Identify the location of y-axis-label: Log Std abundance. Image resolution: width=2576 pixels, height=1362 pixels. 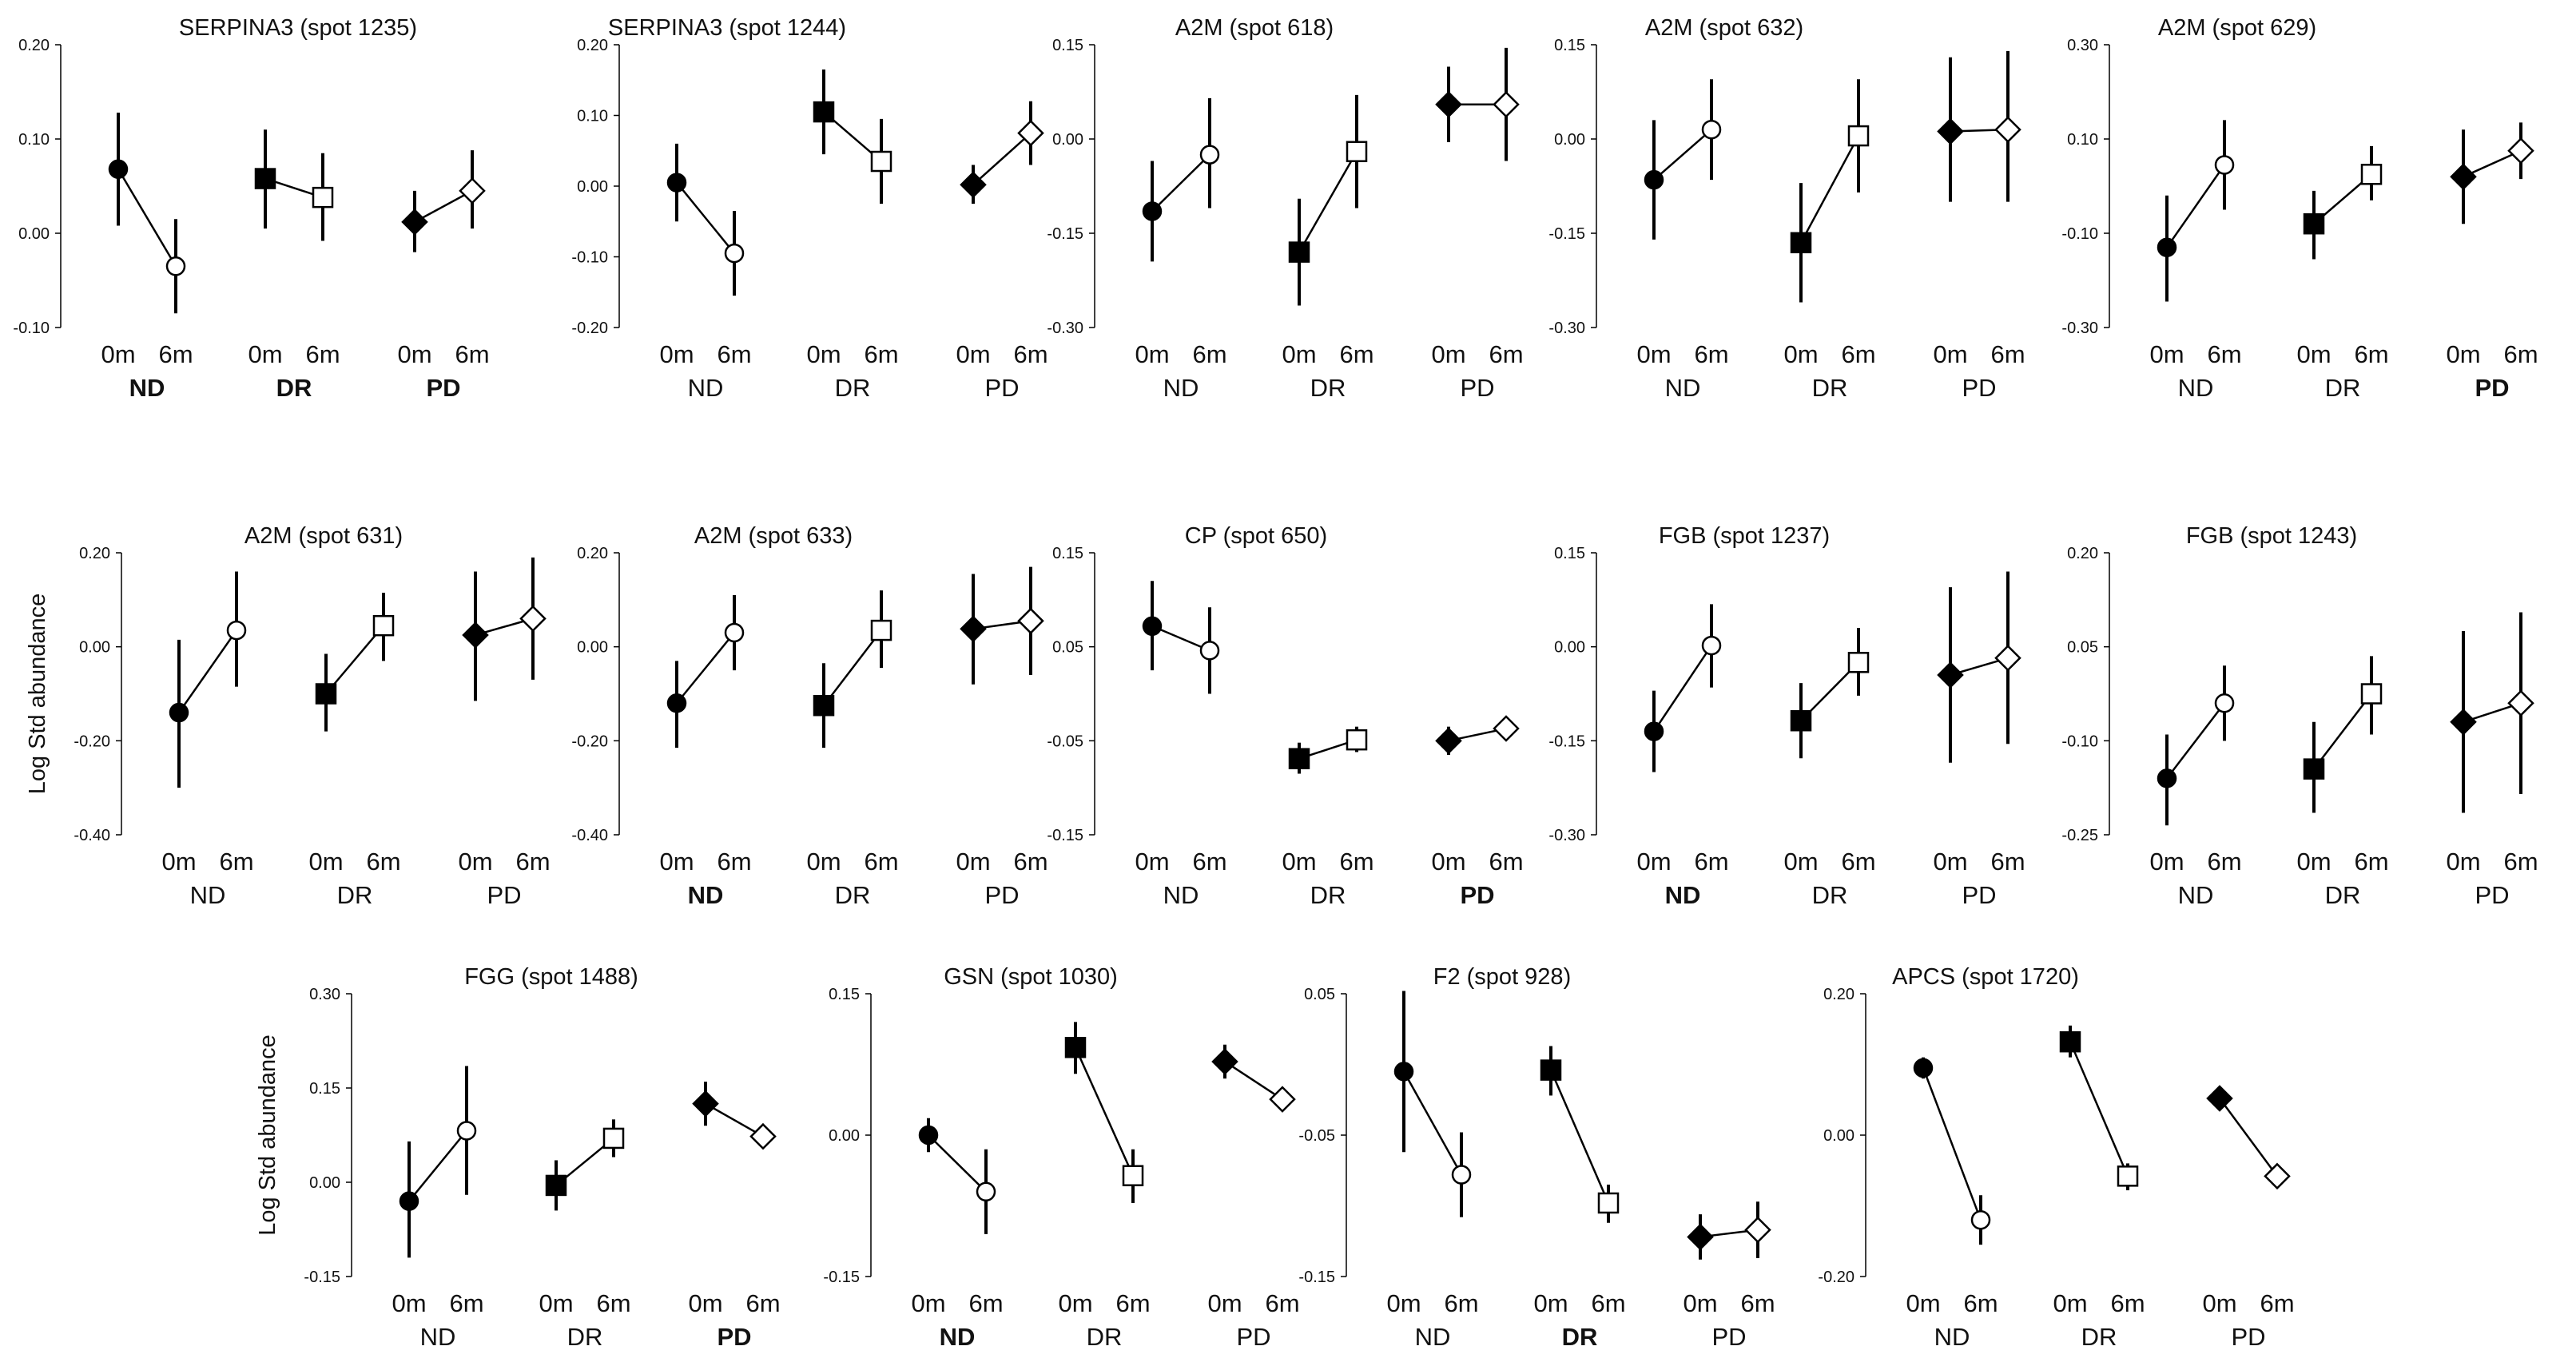
(267, 1135).